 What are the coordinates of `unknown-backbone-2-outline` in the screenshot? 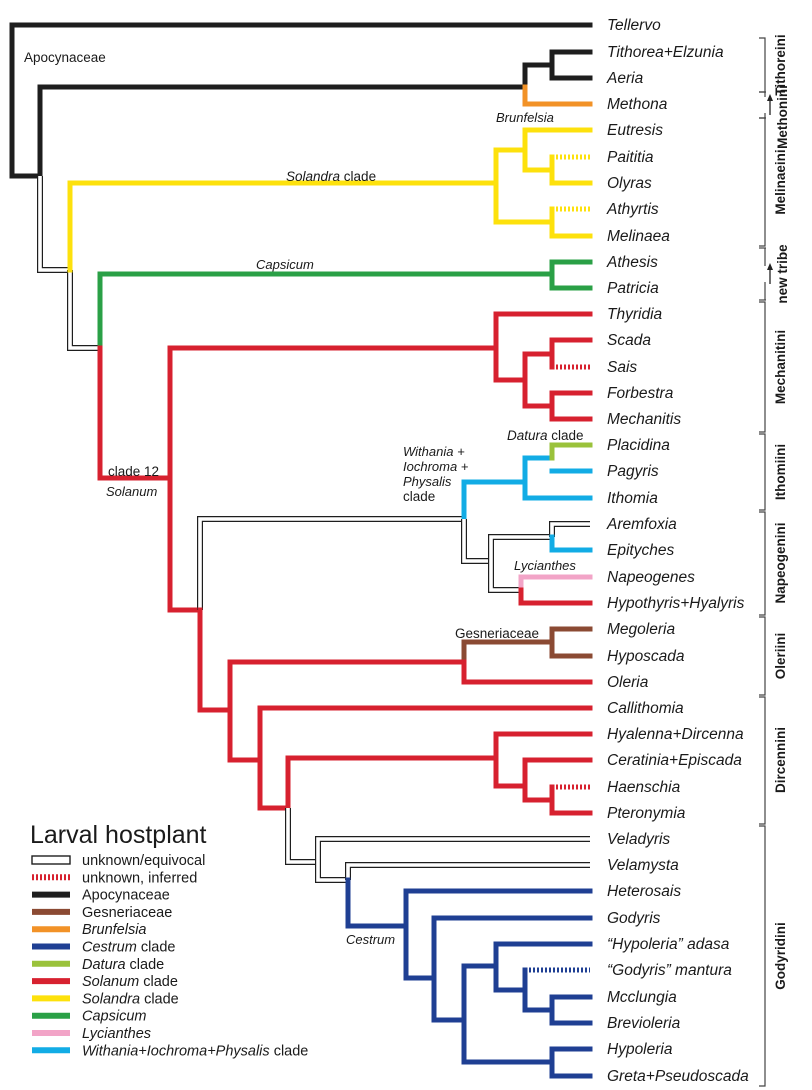 It's located at (83, 310).